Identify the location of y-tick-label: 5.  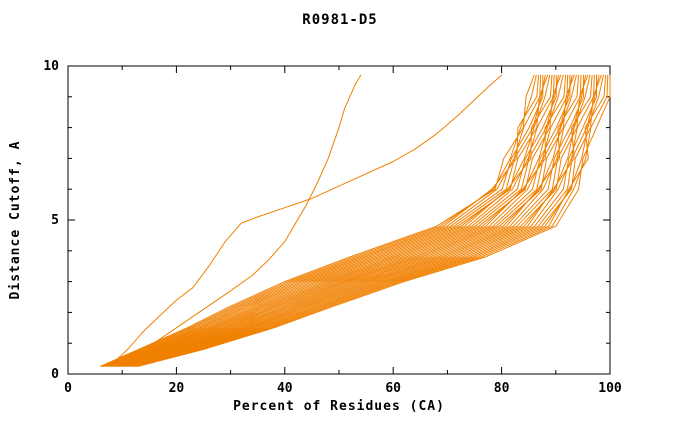
(55, 220).